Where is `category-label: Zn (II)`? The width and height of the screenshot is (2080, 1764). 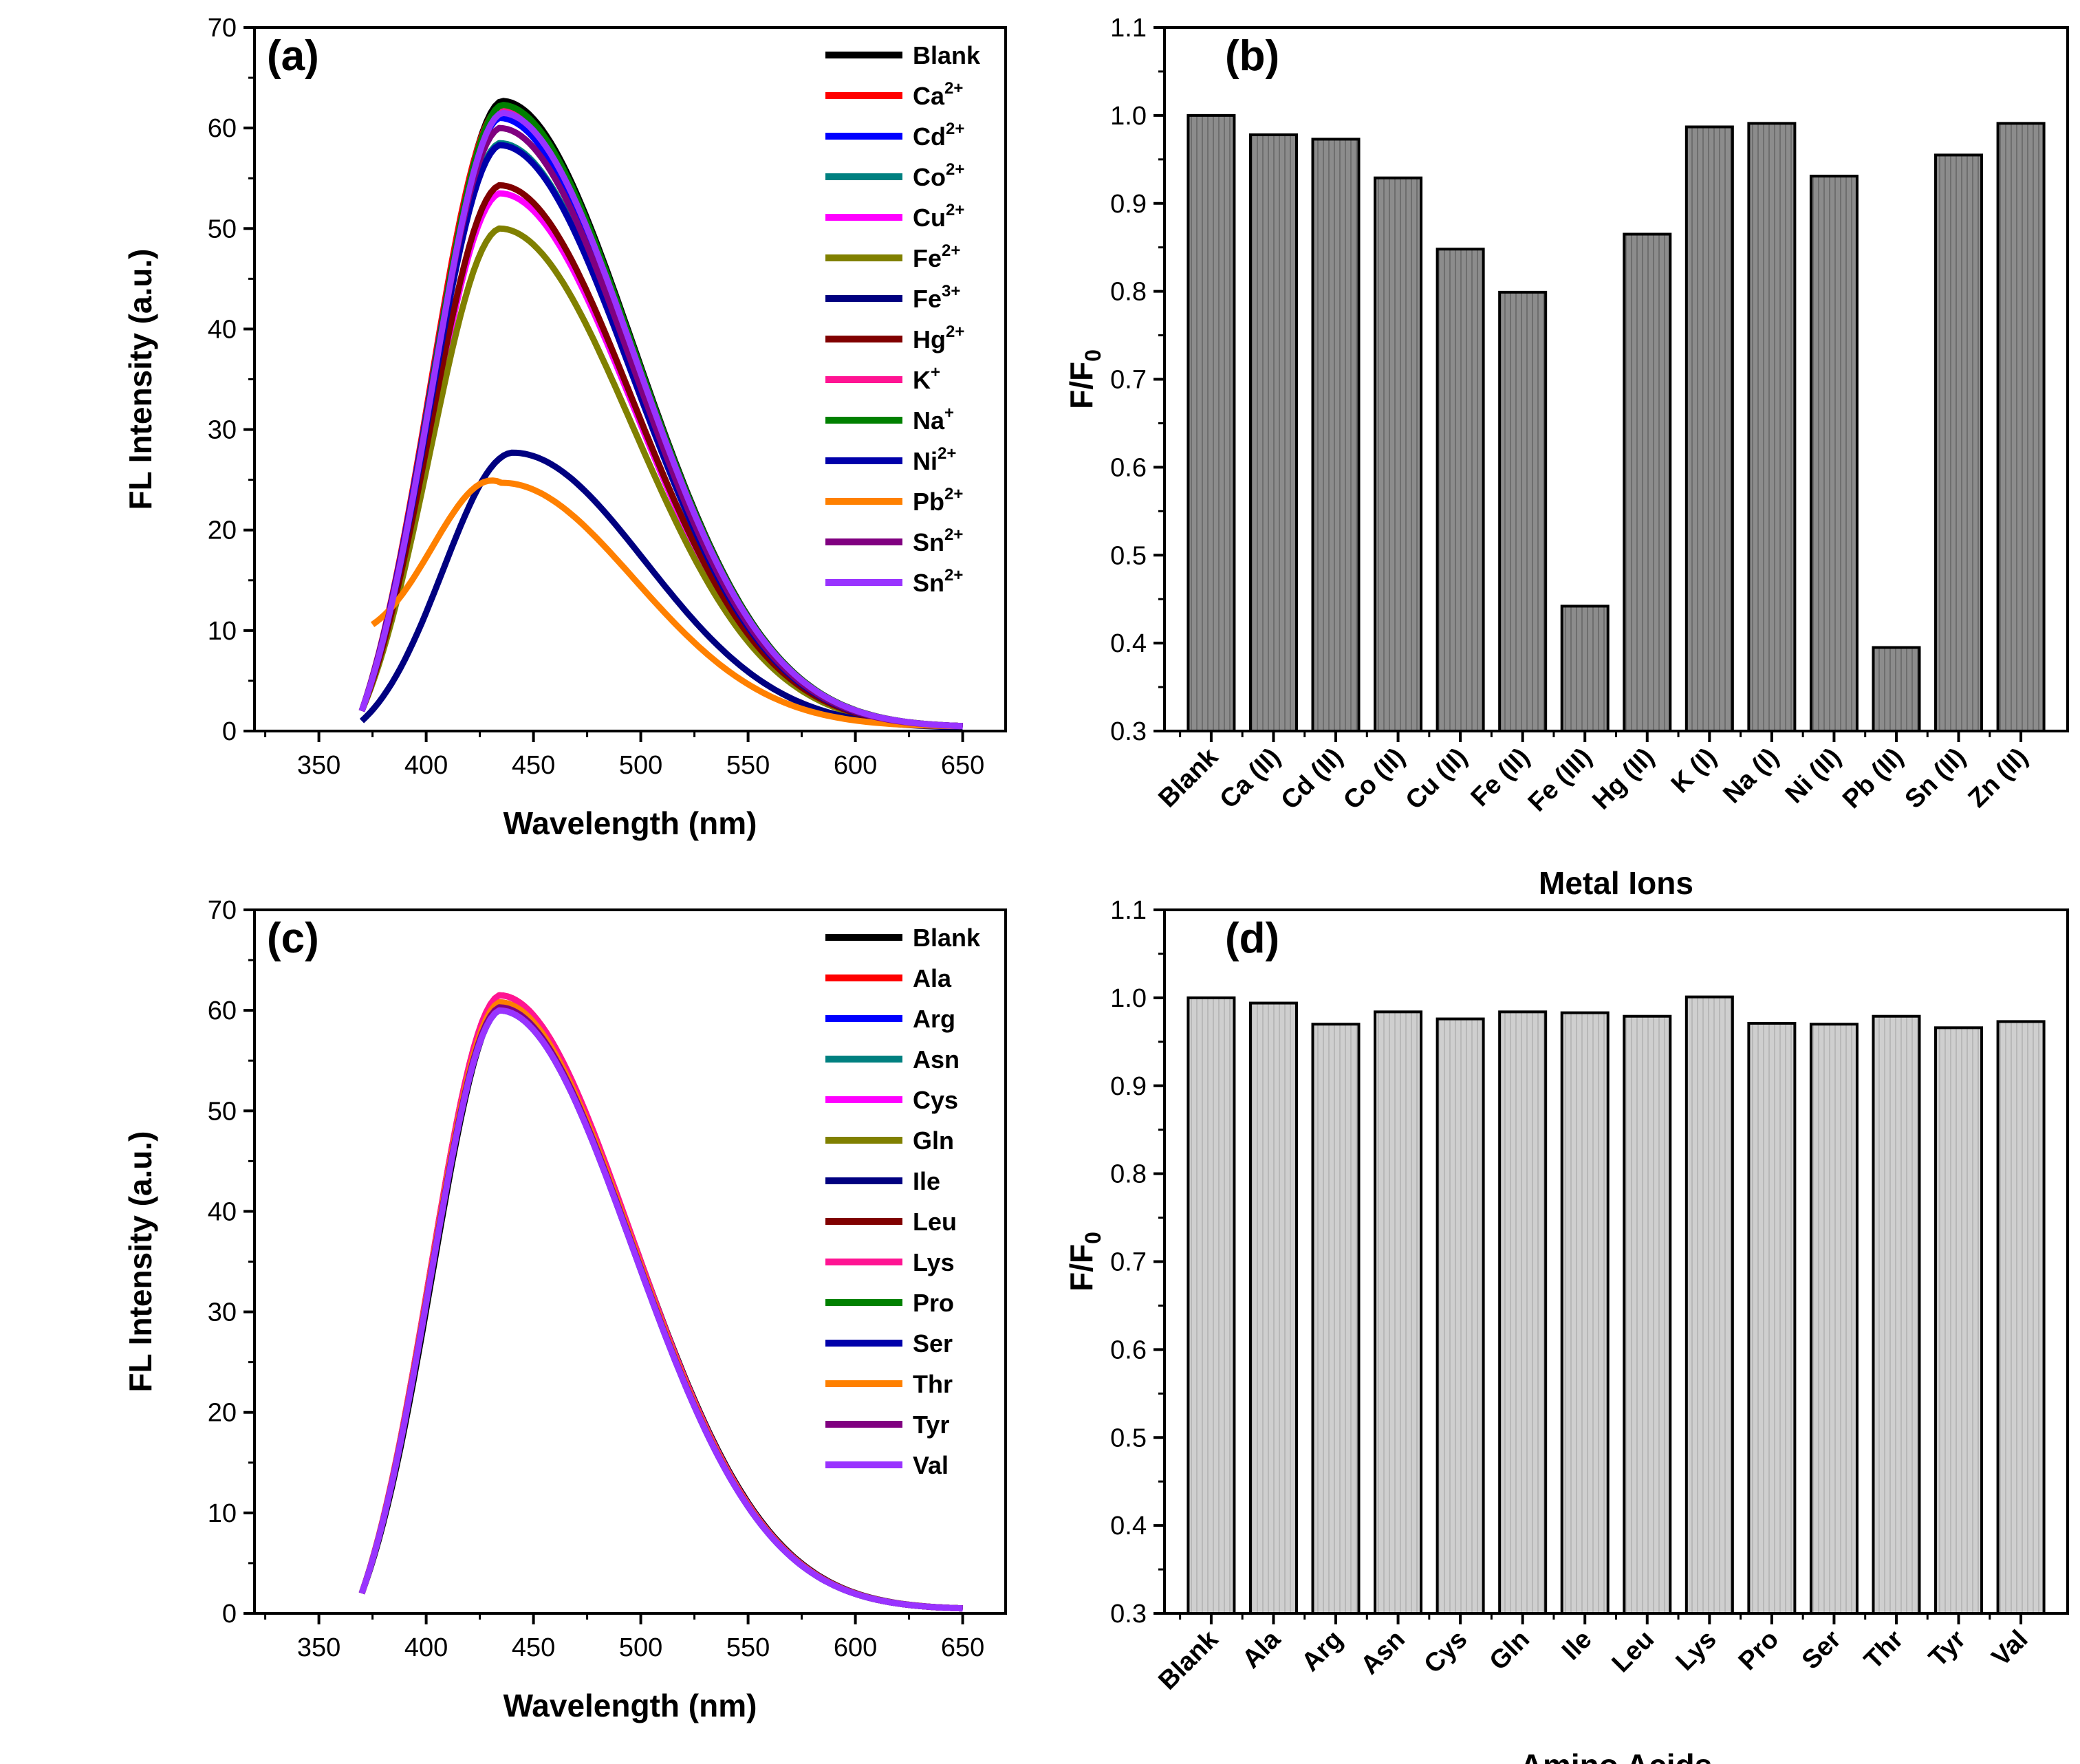 category-label: Zn (II) is located at coordinates (1998, 778).